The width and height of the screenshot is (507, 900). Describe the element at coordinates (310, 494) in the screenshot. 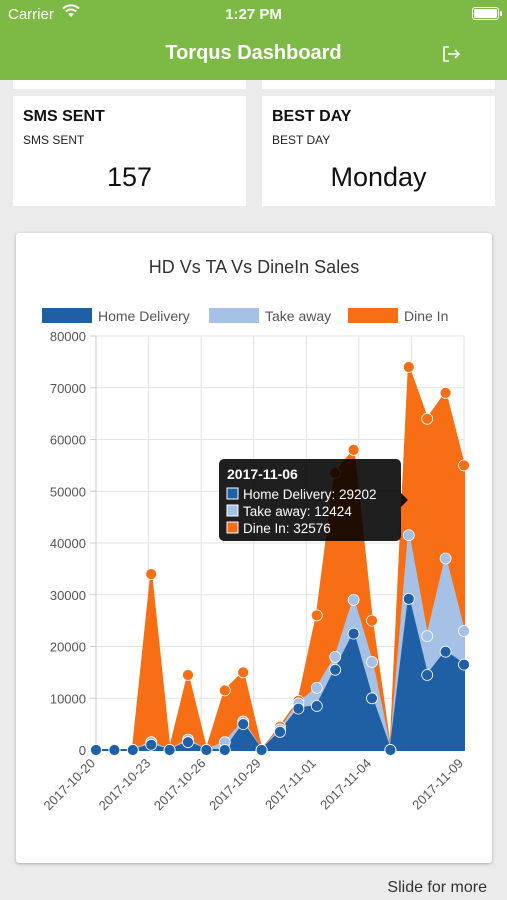

I see `tooltip-line: Home Delivery: 29202` at that location.